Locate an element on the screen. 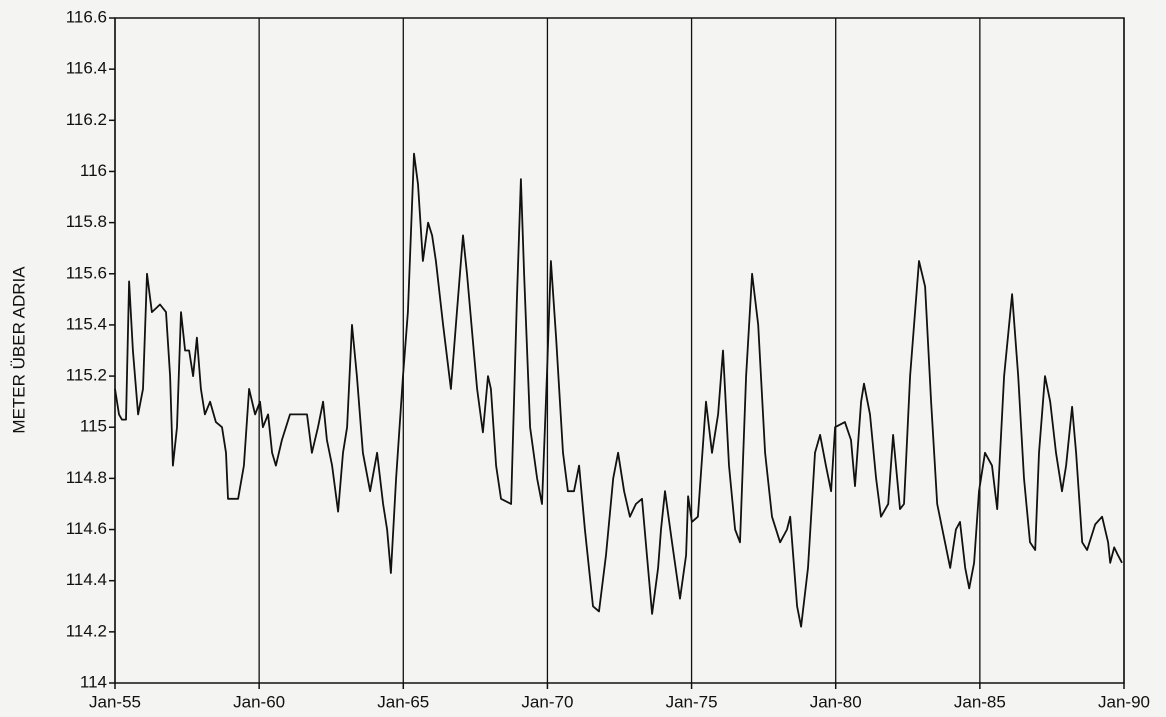  y-tick-label: 116.6 is located at coordinates (86, 16).